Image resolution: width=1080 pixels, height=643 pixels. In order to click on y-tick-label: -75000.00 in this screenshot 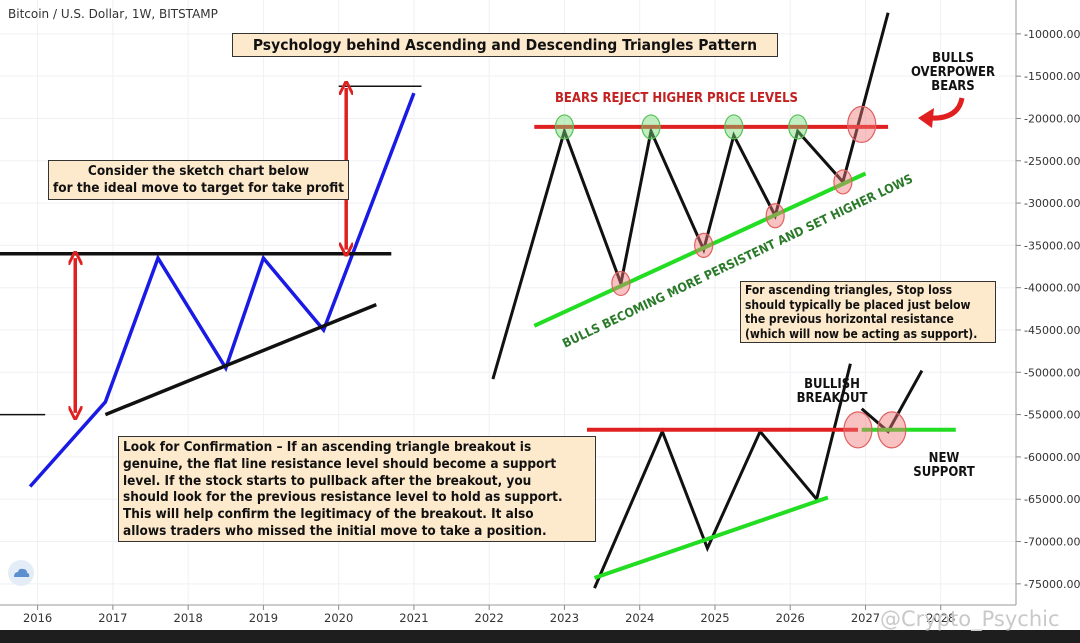, I will do `click(1052, 584)`.